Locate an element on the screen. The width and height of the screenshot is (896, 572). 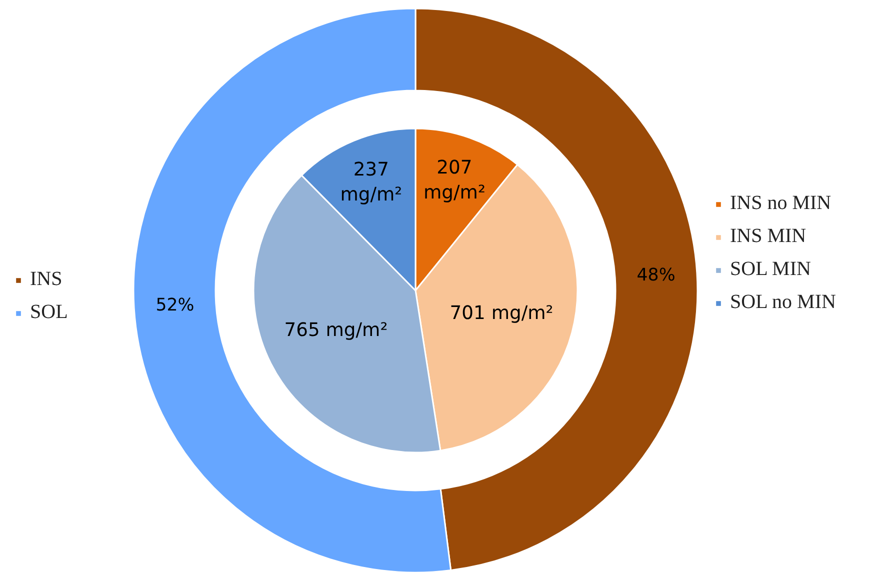
data-label: 765 mg/m² is located at coordinates (336, 331).